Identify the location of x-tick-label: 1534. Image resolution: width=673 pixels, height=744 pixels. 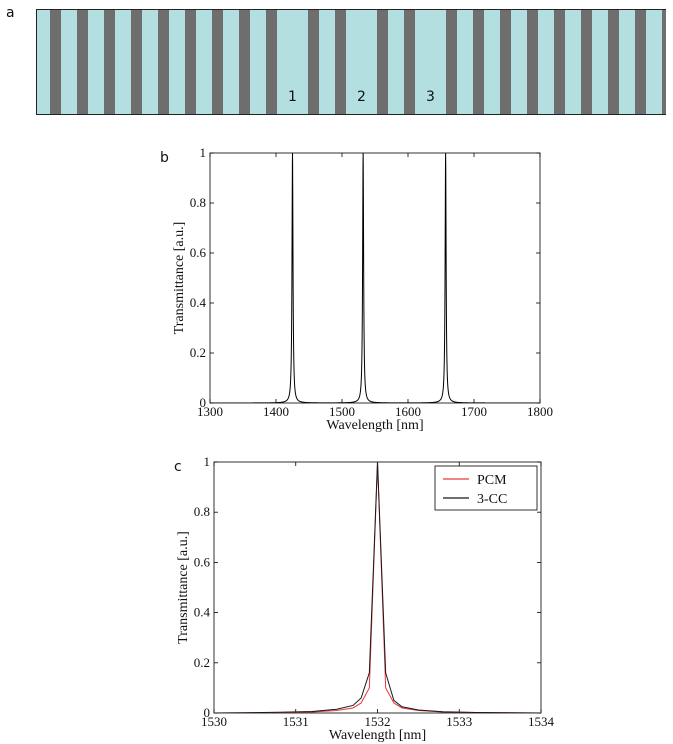
(541, 721).